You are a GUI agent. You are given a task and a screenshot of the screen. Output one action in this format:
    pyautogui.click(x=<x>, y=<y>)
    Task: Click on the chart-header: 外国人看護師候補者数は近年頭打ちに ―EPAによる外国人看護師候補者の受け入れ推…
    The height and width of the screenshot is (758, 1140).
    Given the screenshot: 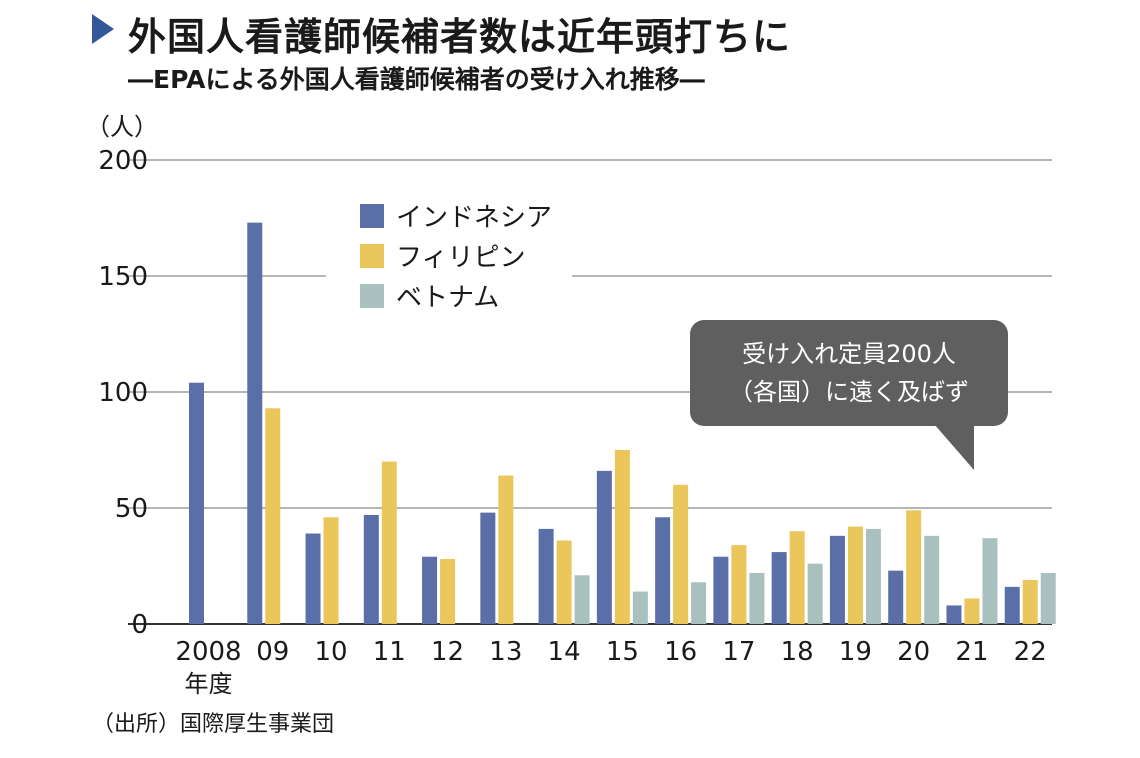 What is the action you would take?
    pyautogui.click(x=570, y=55)
    